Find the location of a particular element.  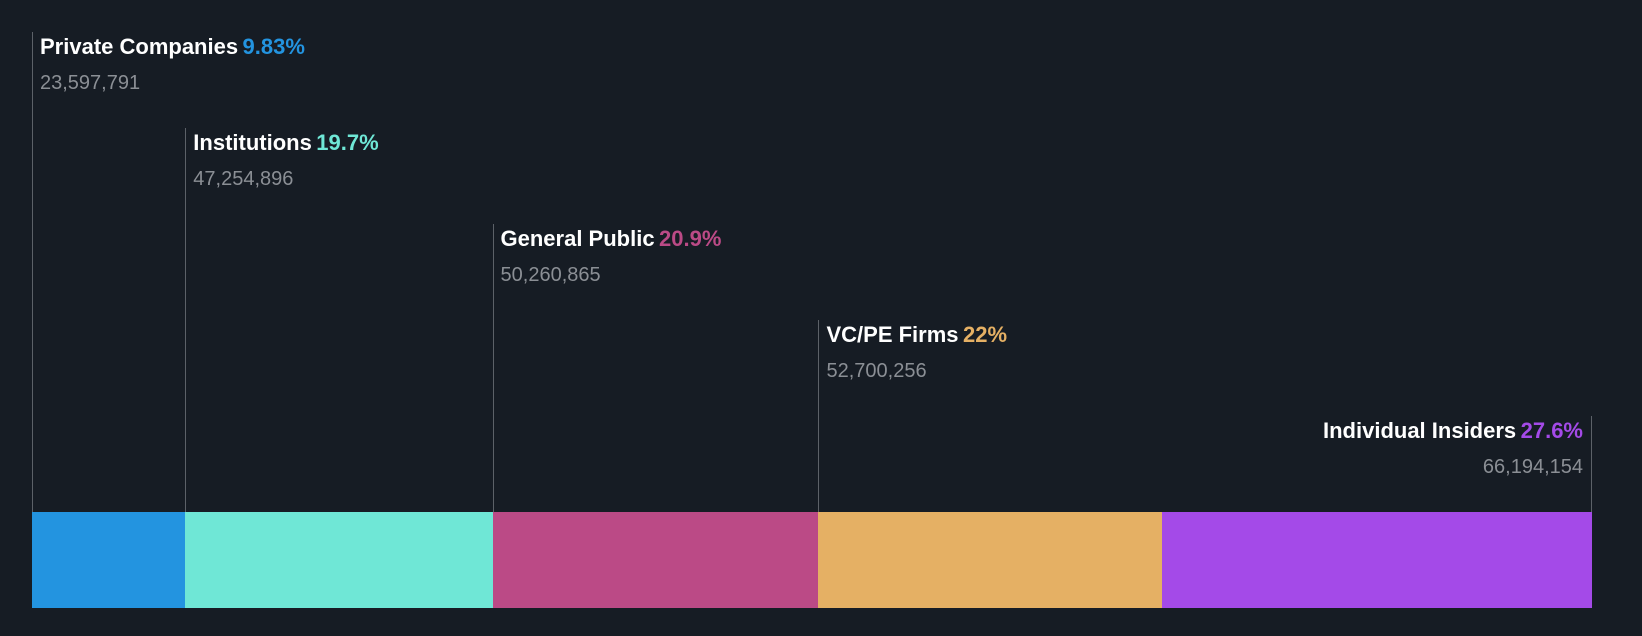

segment-label: General Public 20.9% 50,260,865 is located at coordinates (611, 256).